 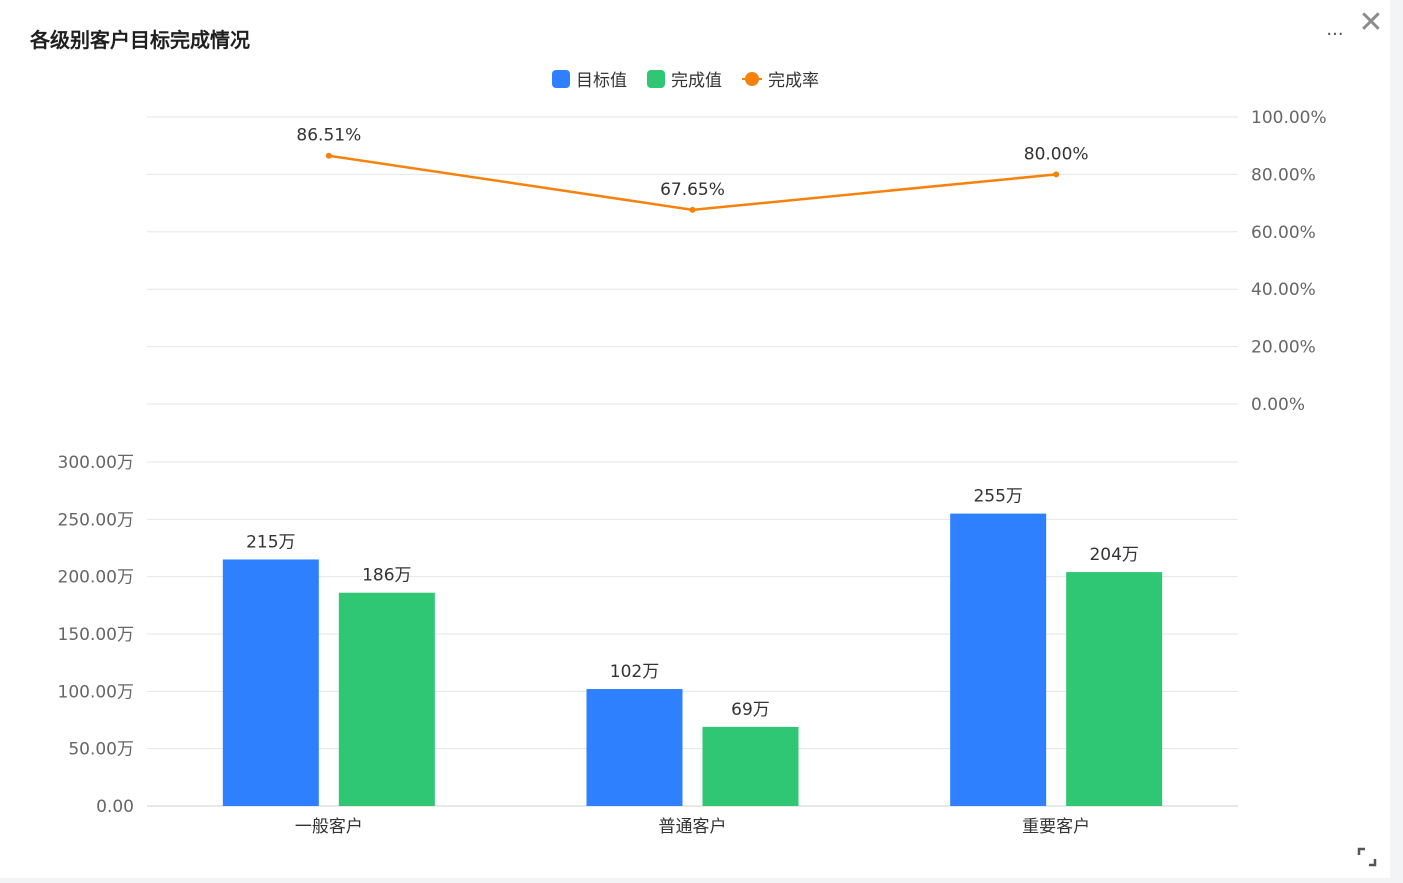 I want to click on legend-swatch-done, so click(x=656, y=78).